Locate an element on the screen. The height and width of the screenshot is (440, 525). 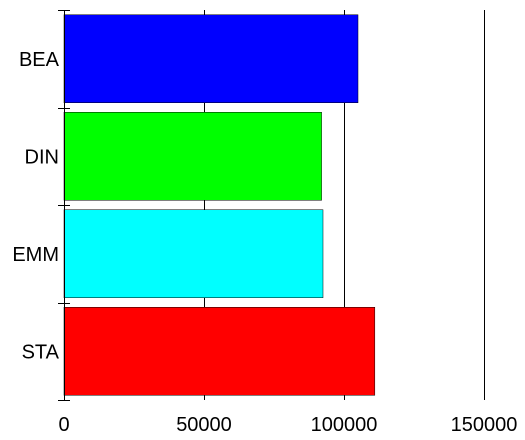
x-tick-label-100000: 100000 is located at coordinates (344, 425).